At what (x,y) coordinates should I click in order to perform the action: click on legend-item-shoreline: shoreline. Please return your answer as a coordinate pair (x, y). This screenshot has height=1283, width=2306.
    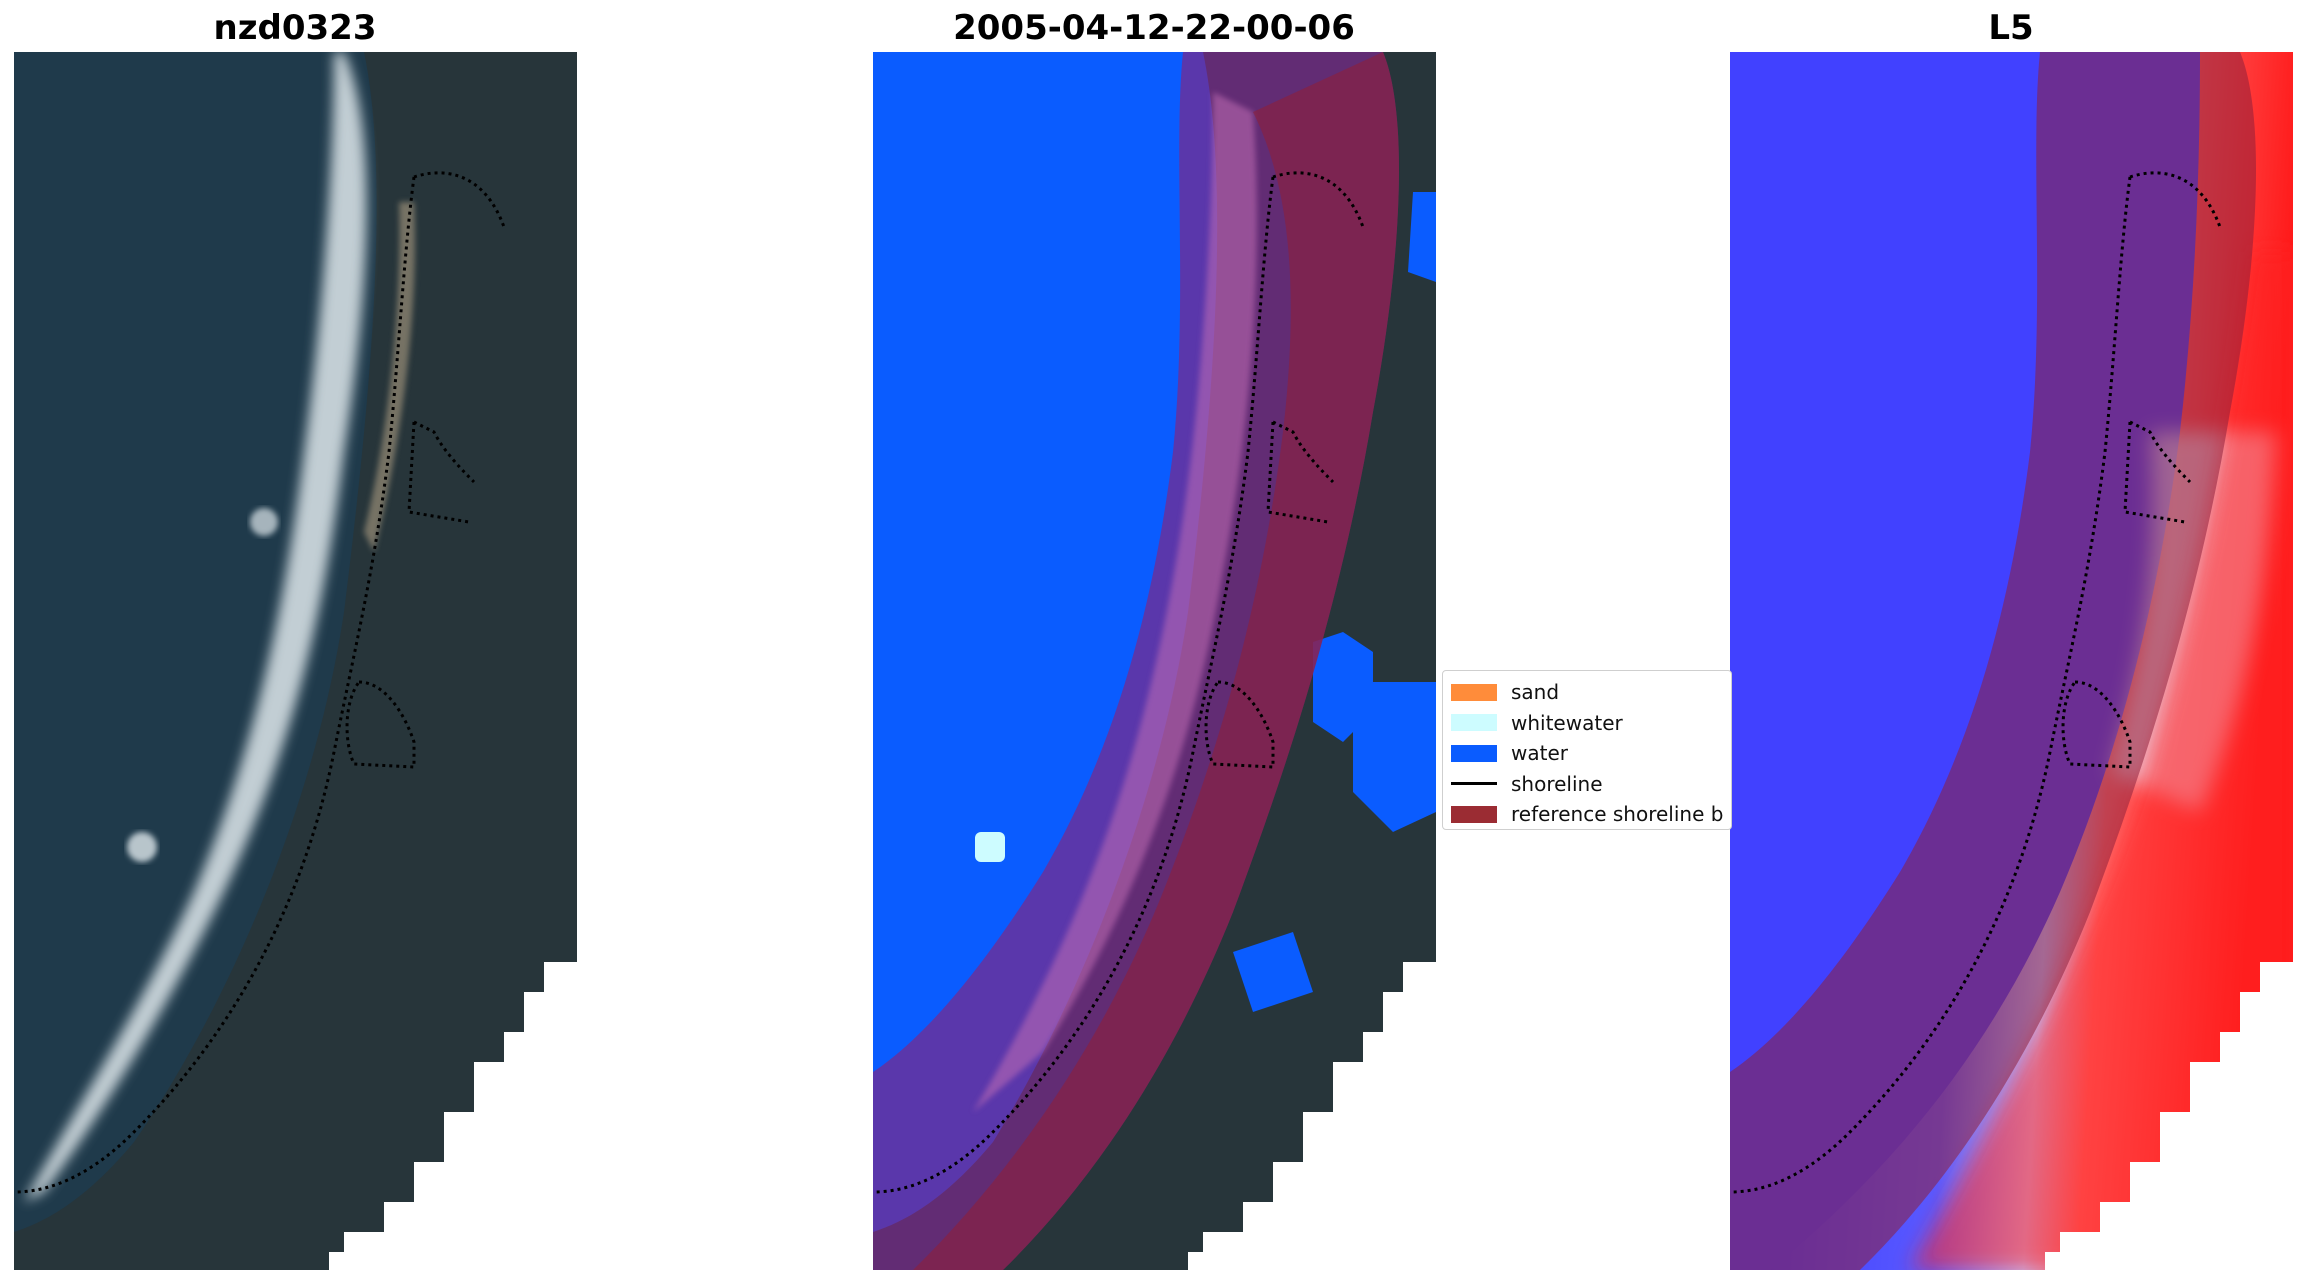
    Looking at the image, I should click on (1587, 784).